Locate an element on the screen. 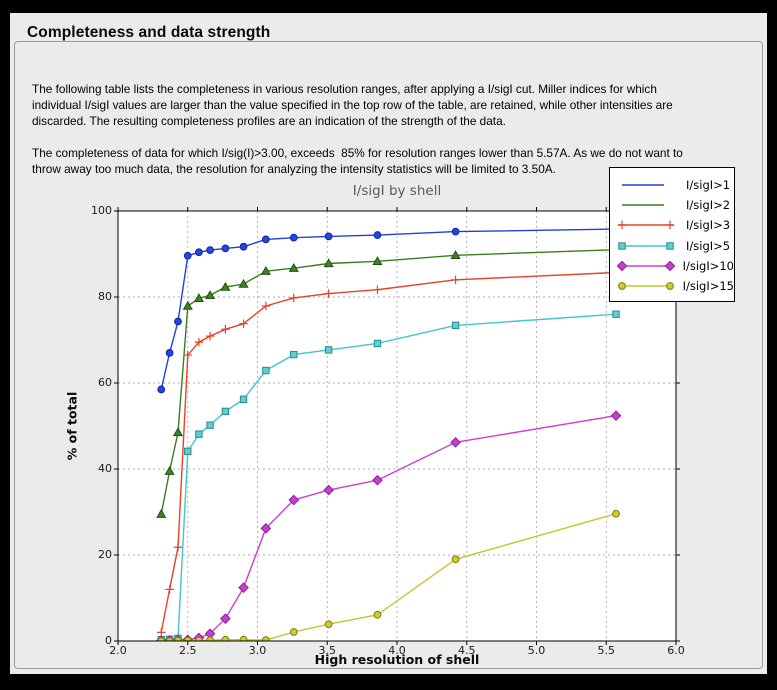  x-tick-label: 5.0 is located at coordinates (536, 650).